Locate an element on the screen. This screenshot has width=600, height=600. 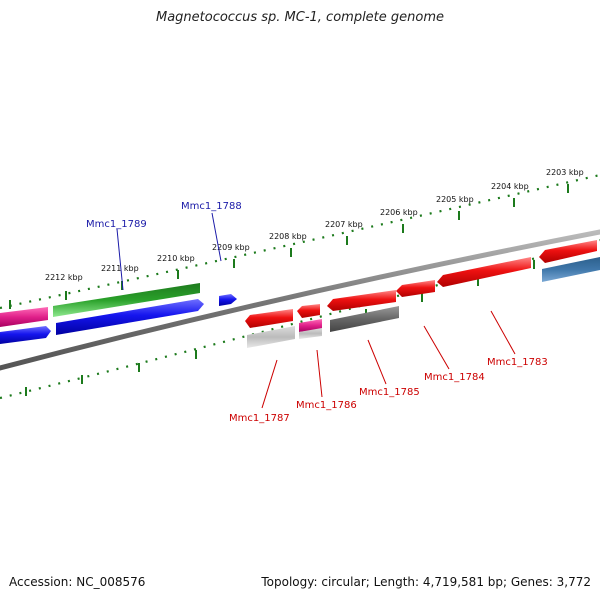
gene-label: Mmc1_1788 is located at coordinates (211, 206).